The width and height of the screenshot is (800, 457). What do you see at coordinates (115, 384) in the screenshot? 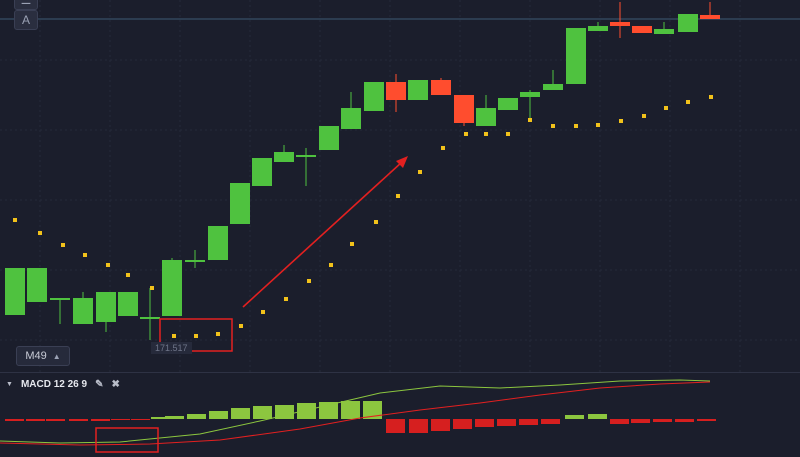
I see `close-icon: ✖` at bounding box center [115, 384].